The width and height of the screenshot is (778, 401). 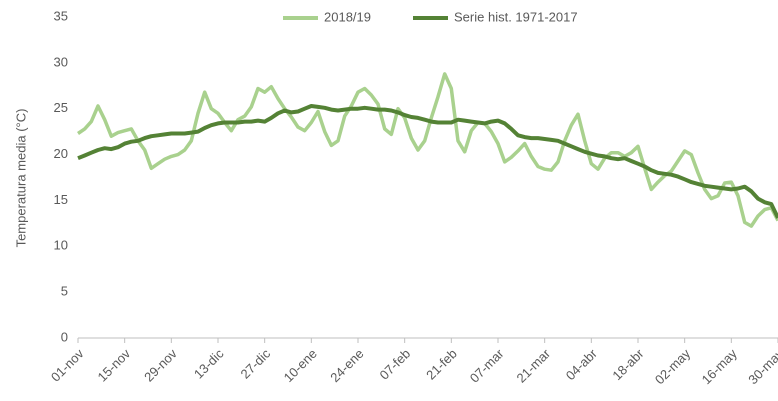 What do you see at coordinates (64, 336) in the screenshot?
I see `y-tick-label: 0` at bounding box center [64, 336].